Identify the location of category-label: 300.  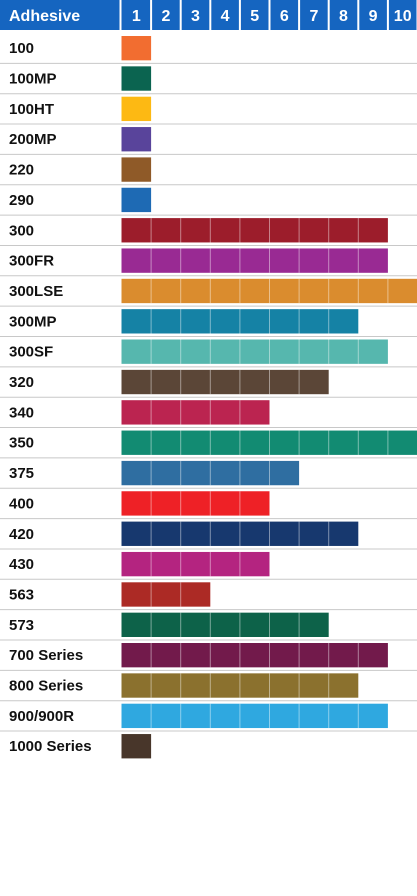
(21, 230).